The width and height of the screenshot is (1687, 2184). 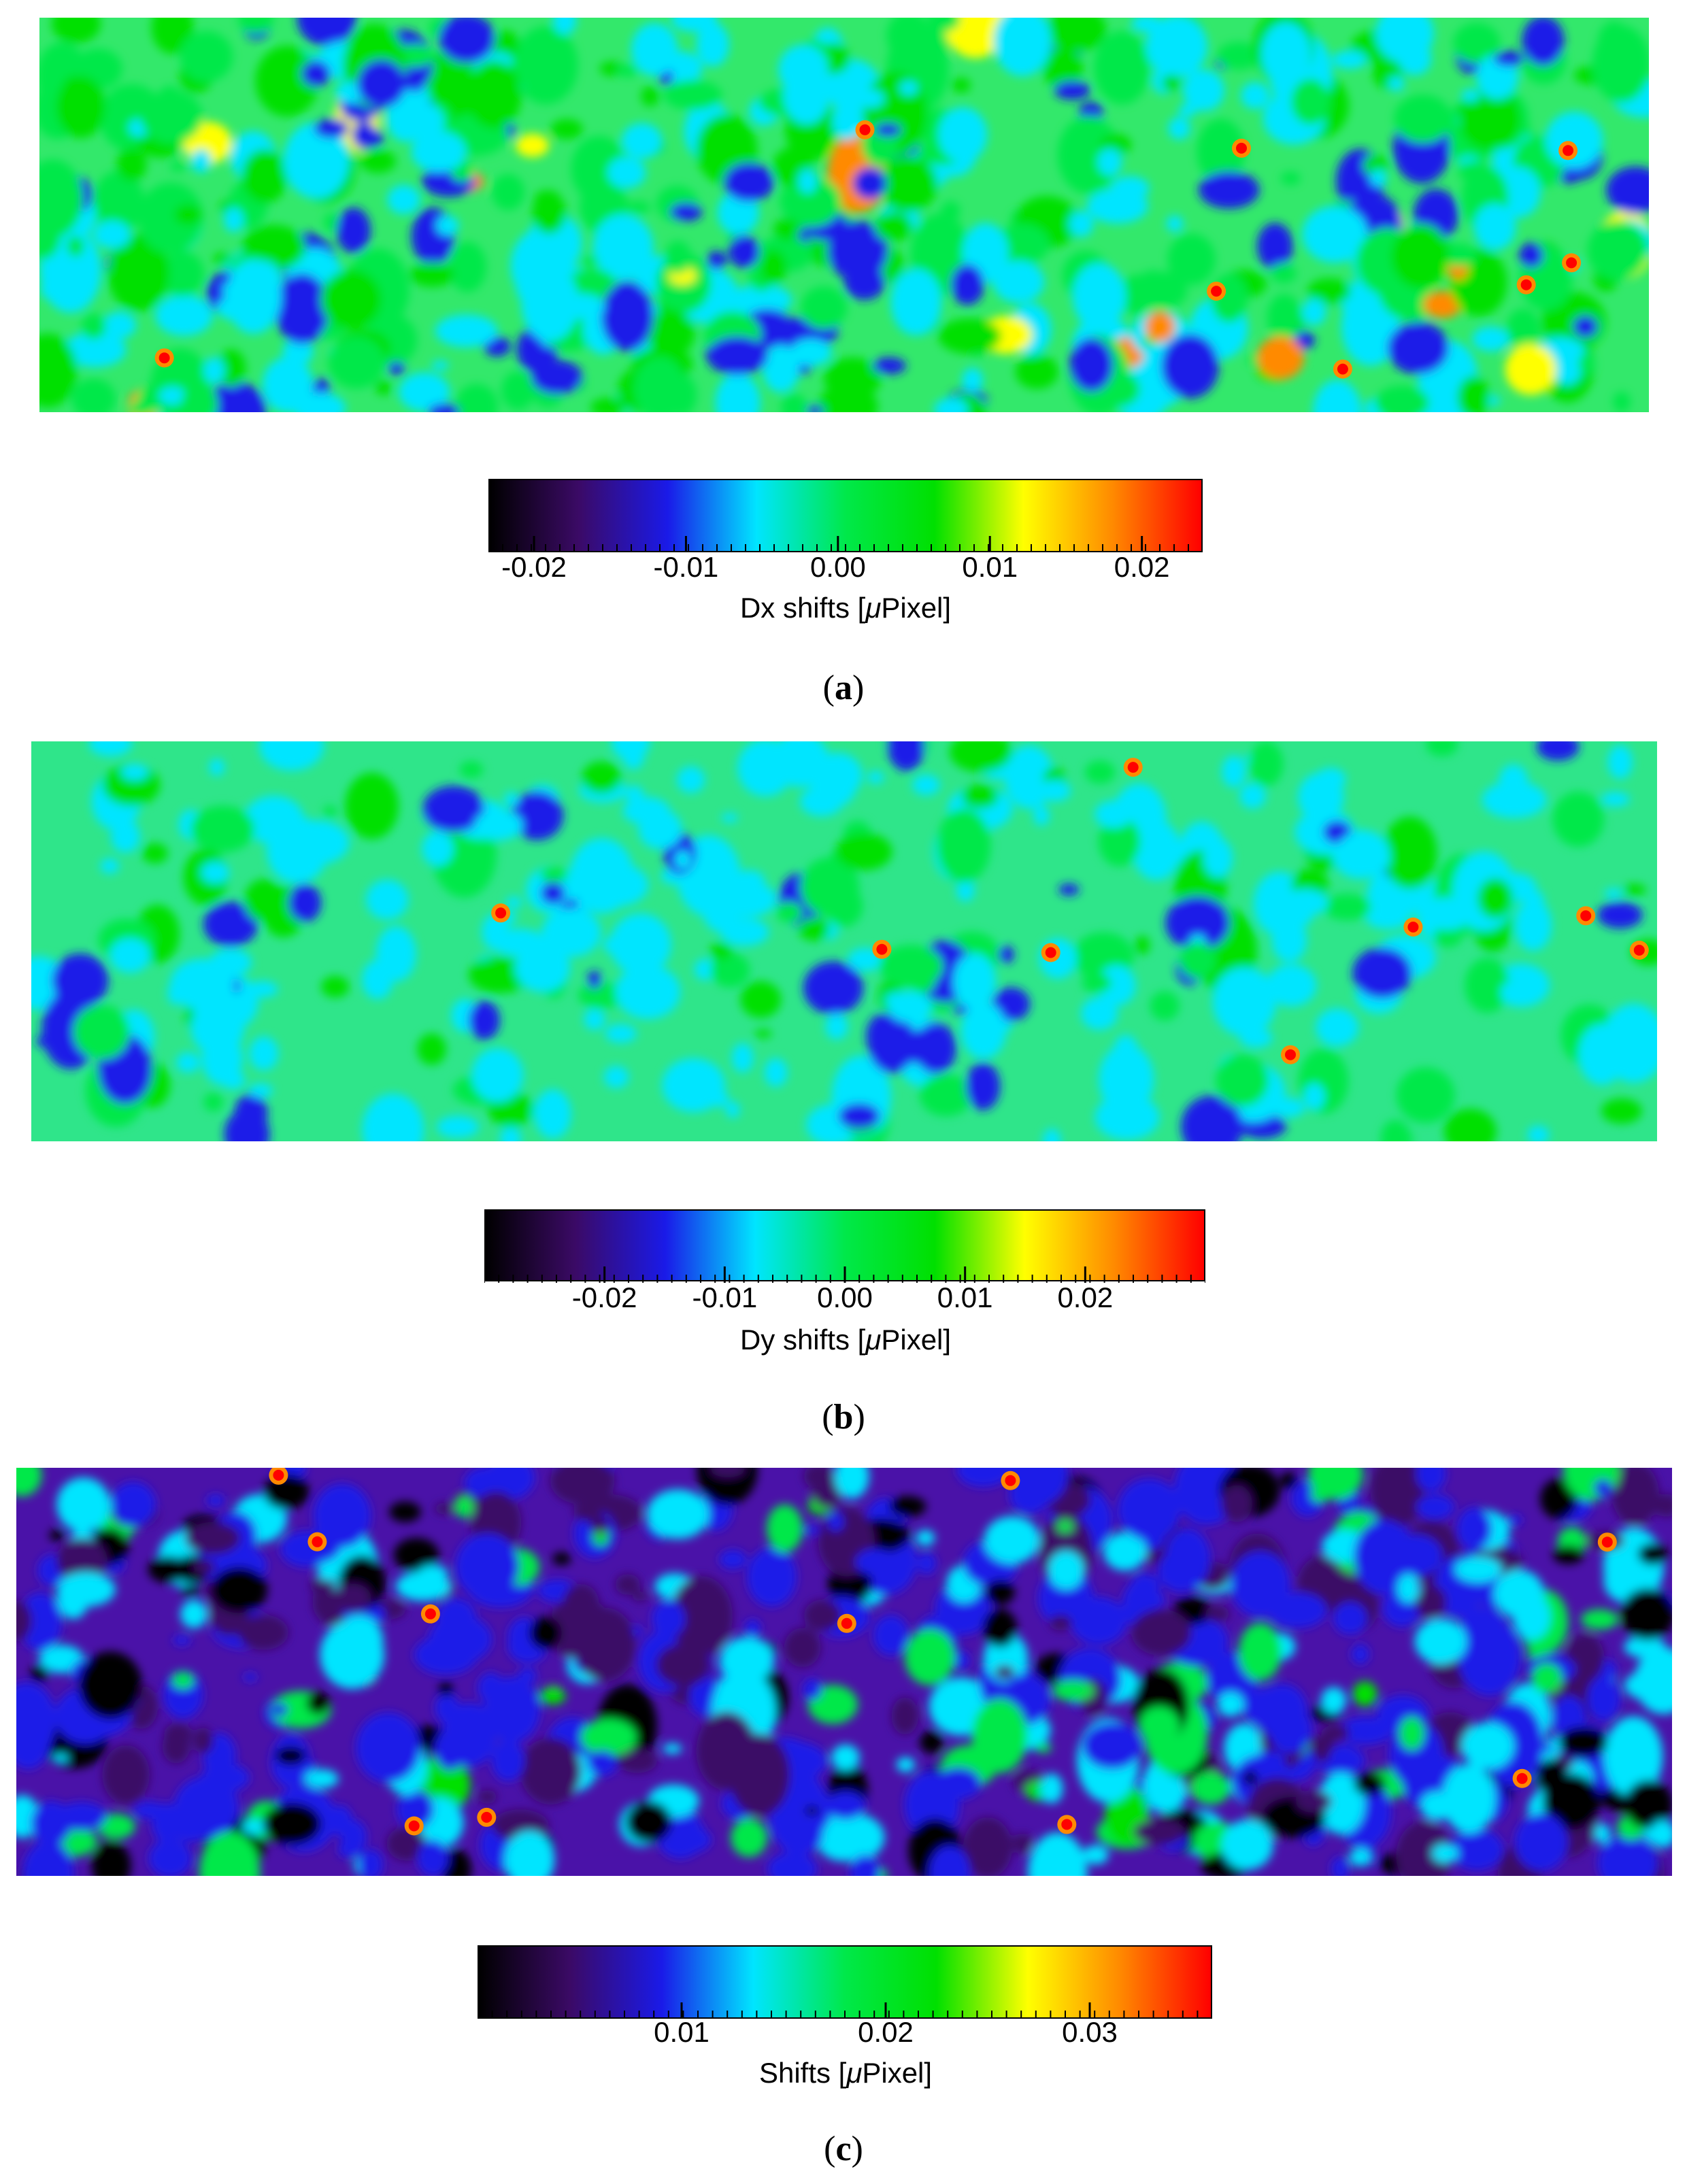 What do you see at coordinates (845, 1274) in the screenshot?
I see `colorbar-ticks-b` at bounding box center [845, 1274].